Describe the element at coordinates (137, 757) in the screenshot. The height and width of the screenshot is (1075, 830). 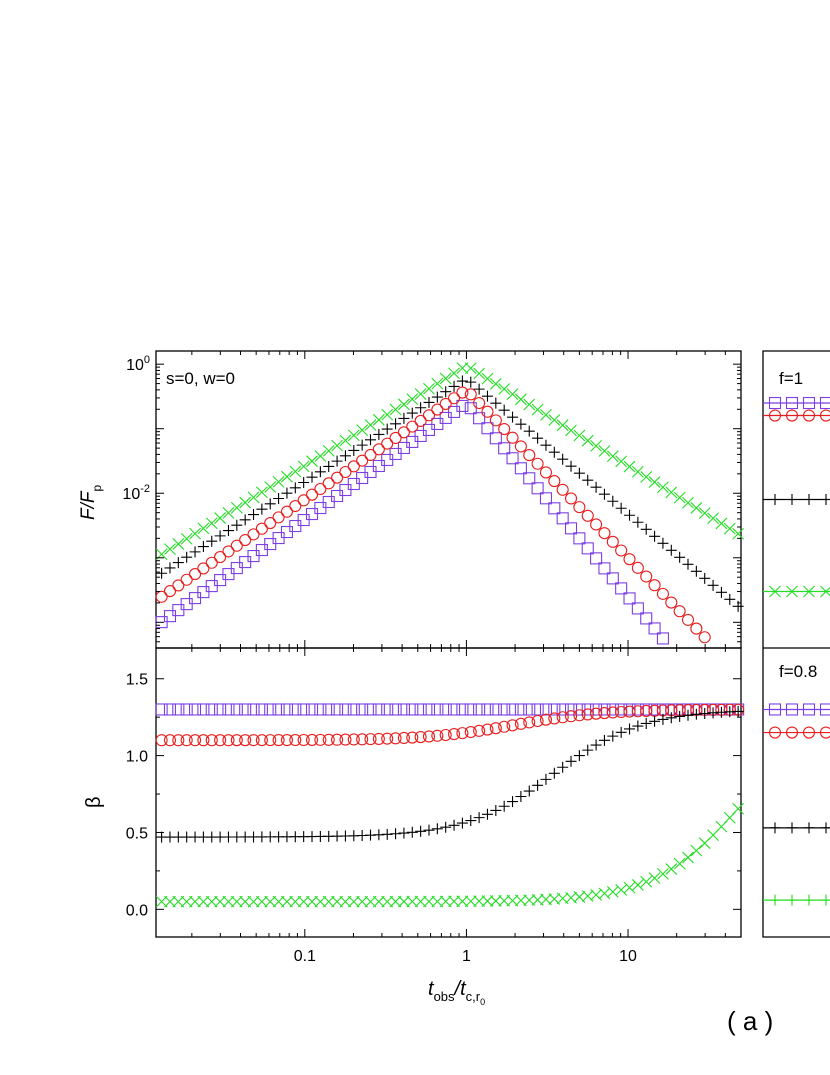
I see `y-tick-label: 1.0` at that location.